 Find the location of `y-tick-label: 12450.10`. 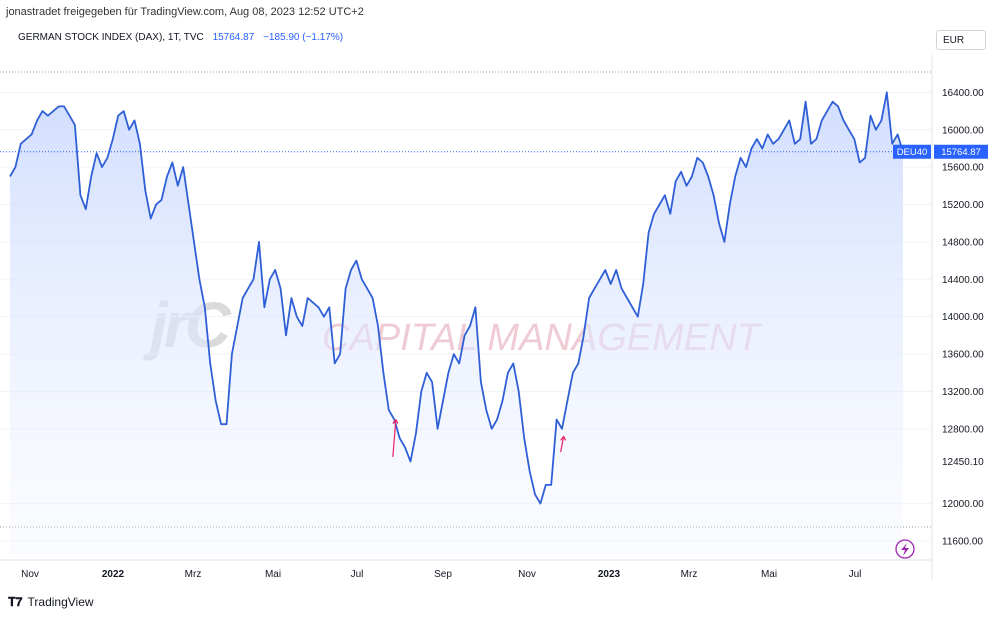

y-tick-label: 12450.10 is located at coordinates (963, 462).